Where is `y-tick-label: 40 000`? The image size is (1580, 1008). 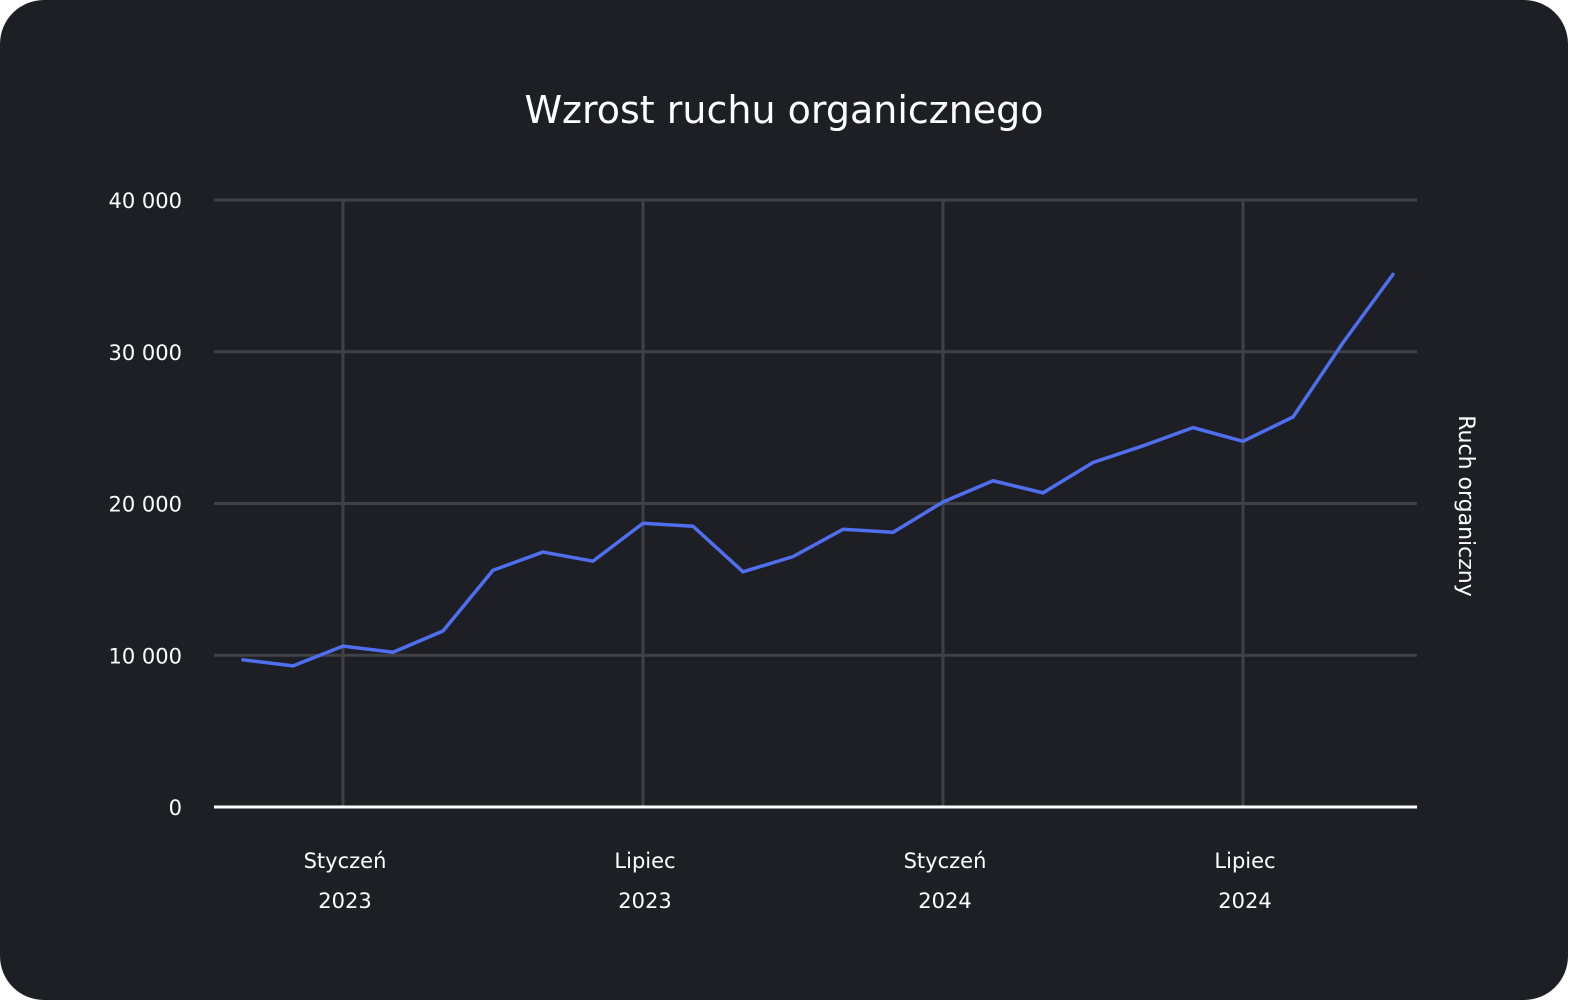
y-tick-label: 40 000 is located at coordinates (145, 201).